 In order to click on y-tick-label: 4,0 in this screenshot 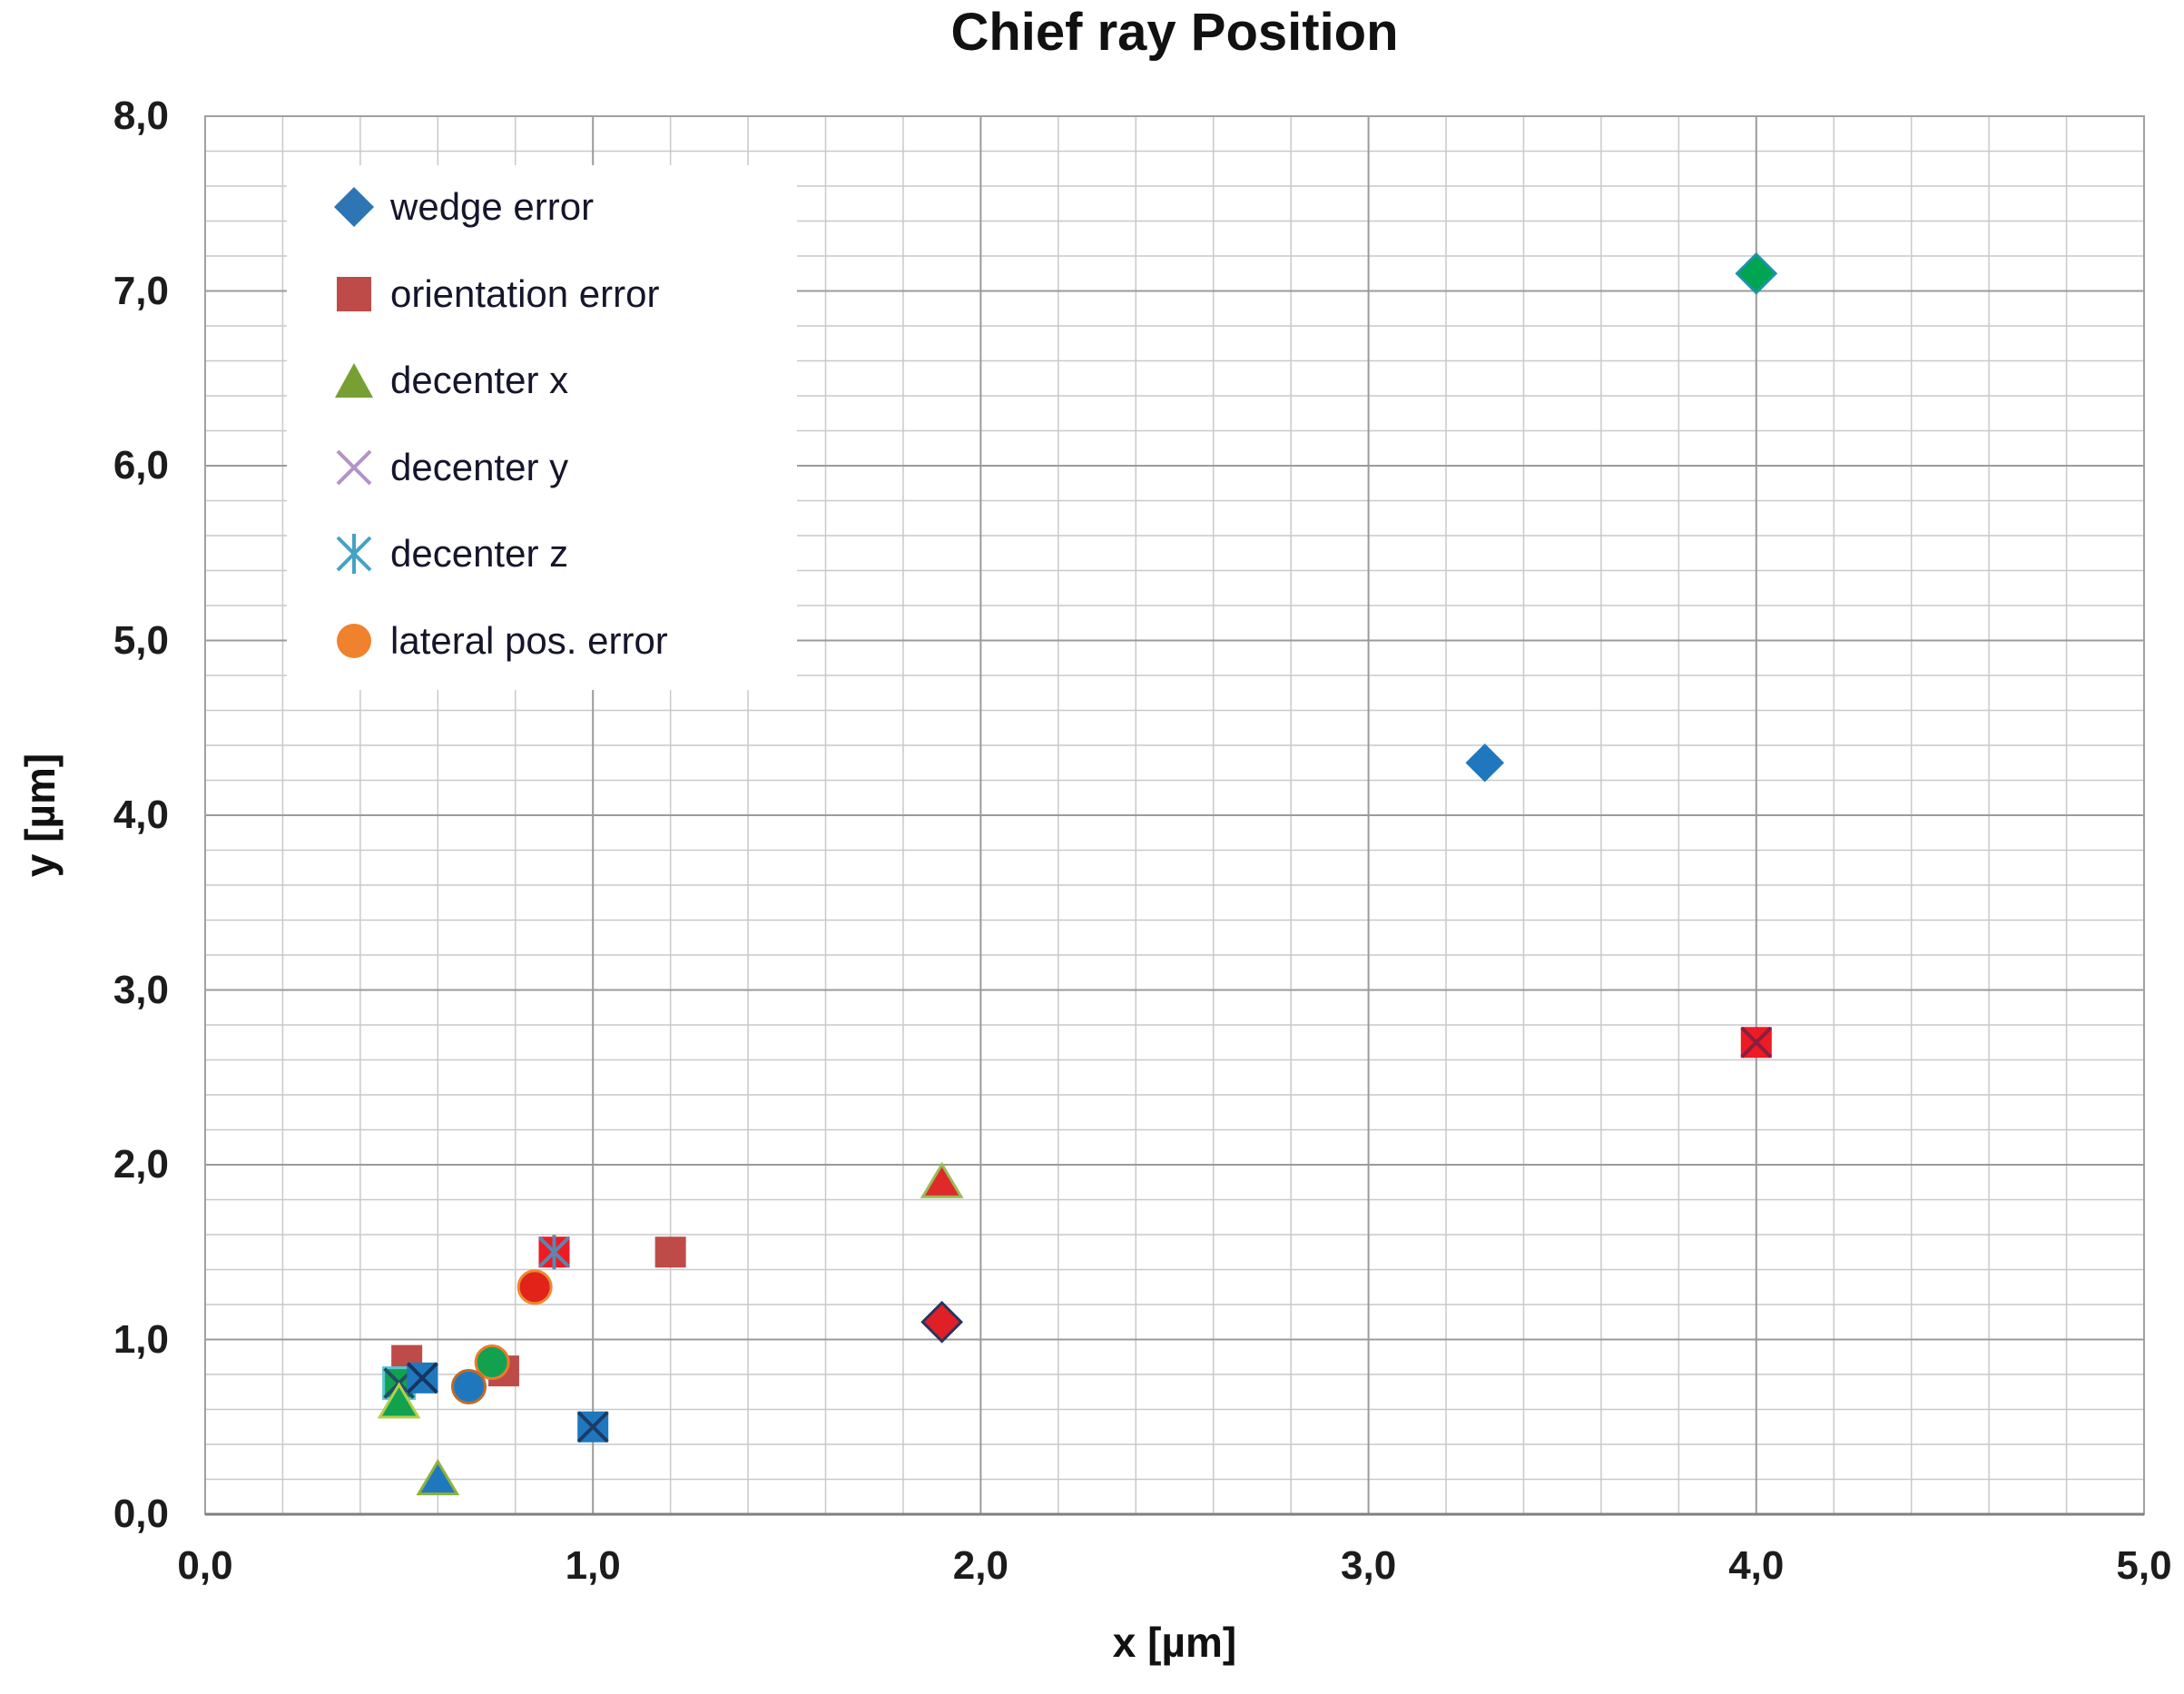, I will do `click(141, 815)`.